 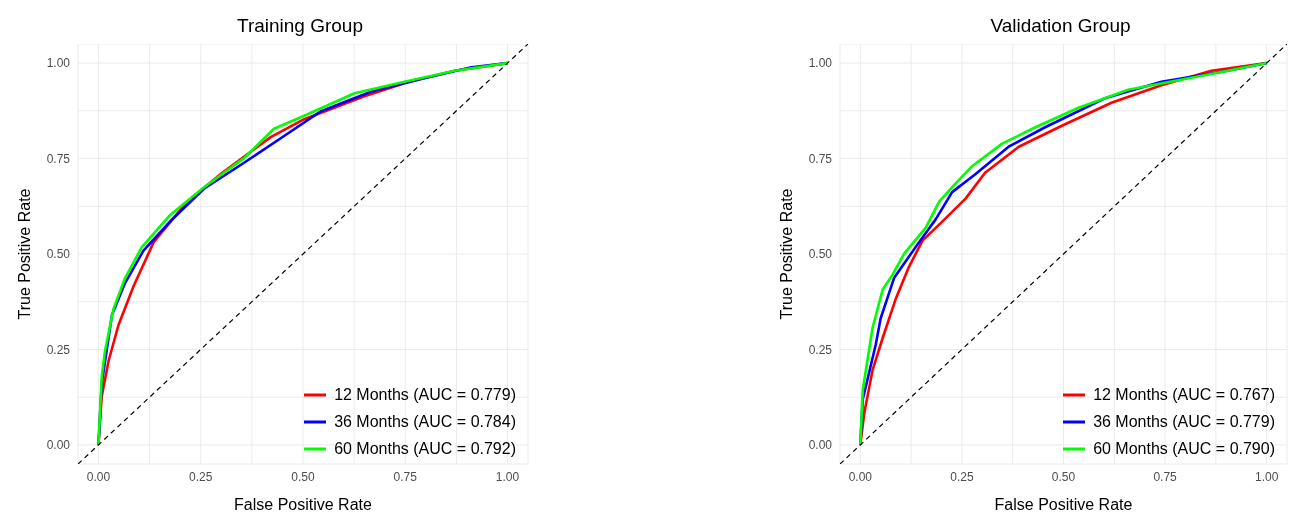 I want to click on chart-title: Training Group, so click(x=300, y=26).